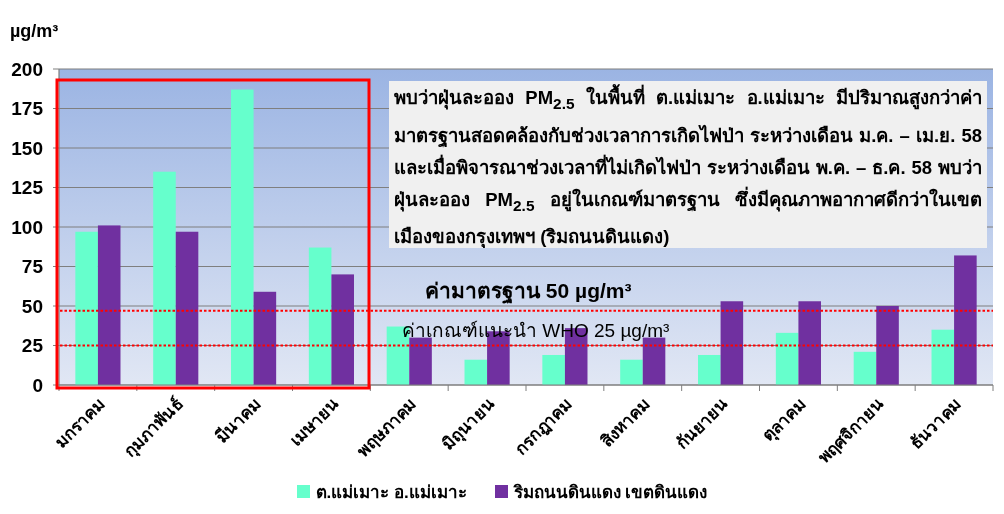 This screenshot has width=1004, height=514. I want to click on y-axis-title: µg/m³, so click(34, 31).